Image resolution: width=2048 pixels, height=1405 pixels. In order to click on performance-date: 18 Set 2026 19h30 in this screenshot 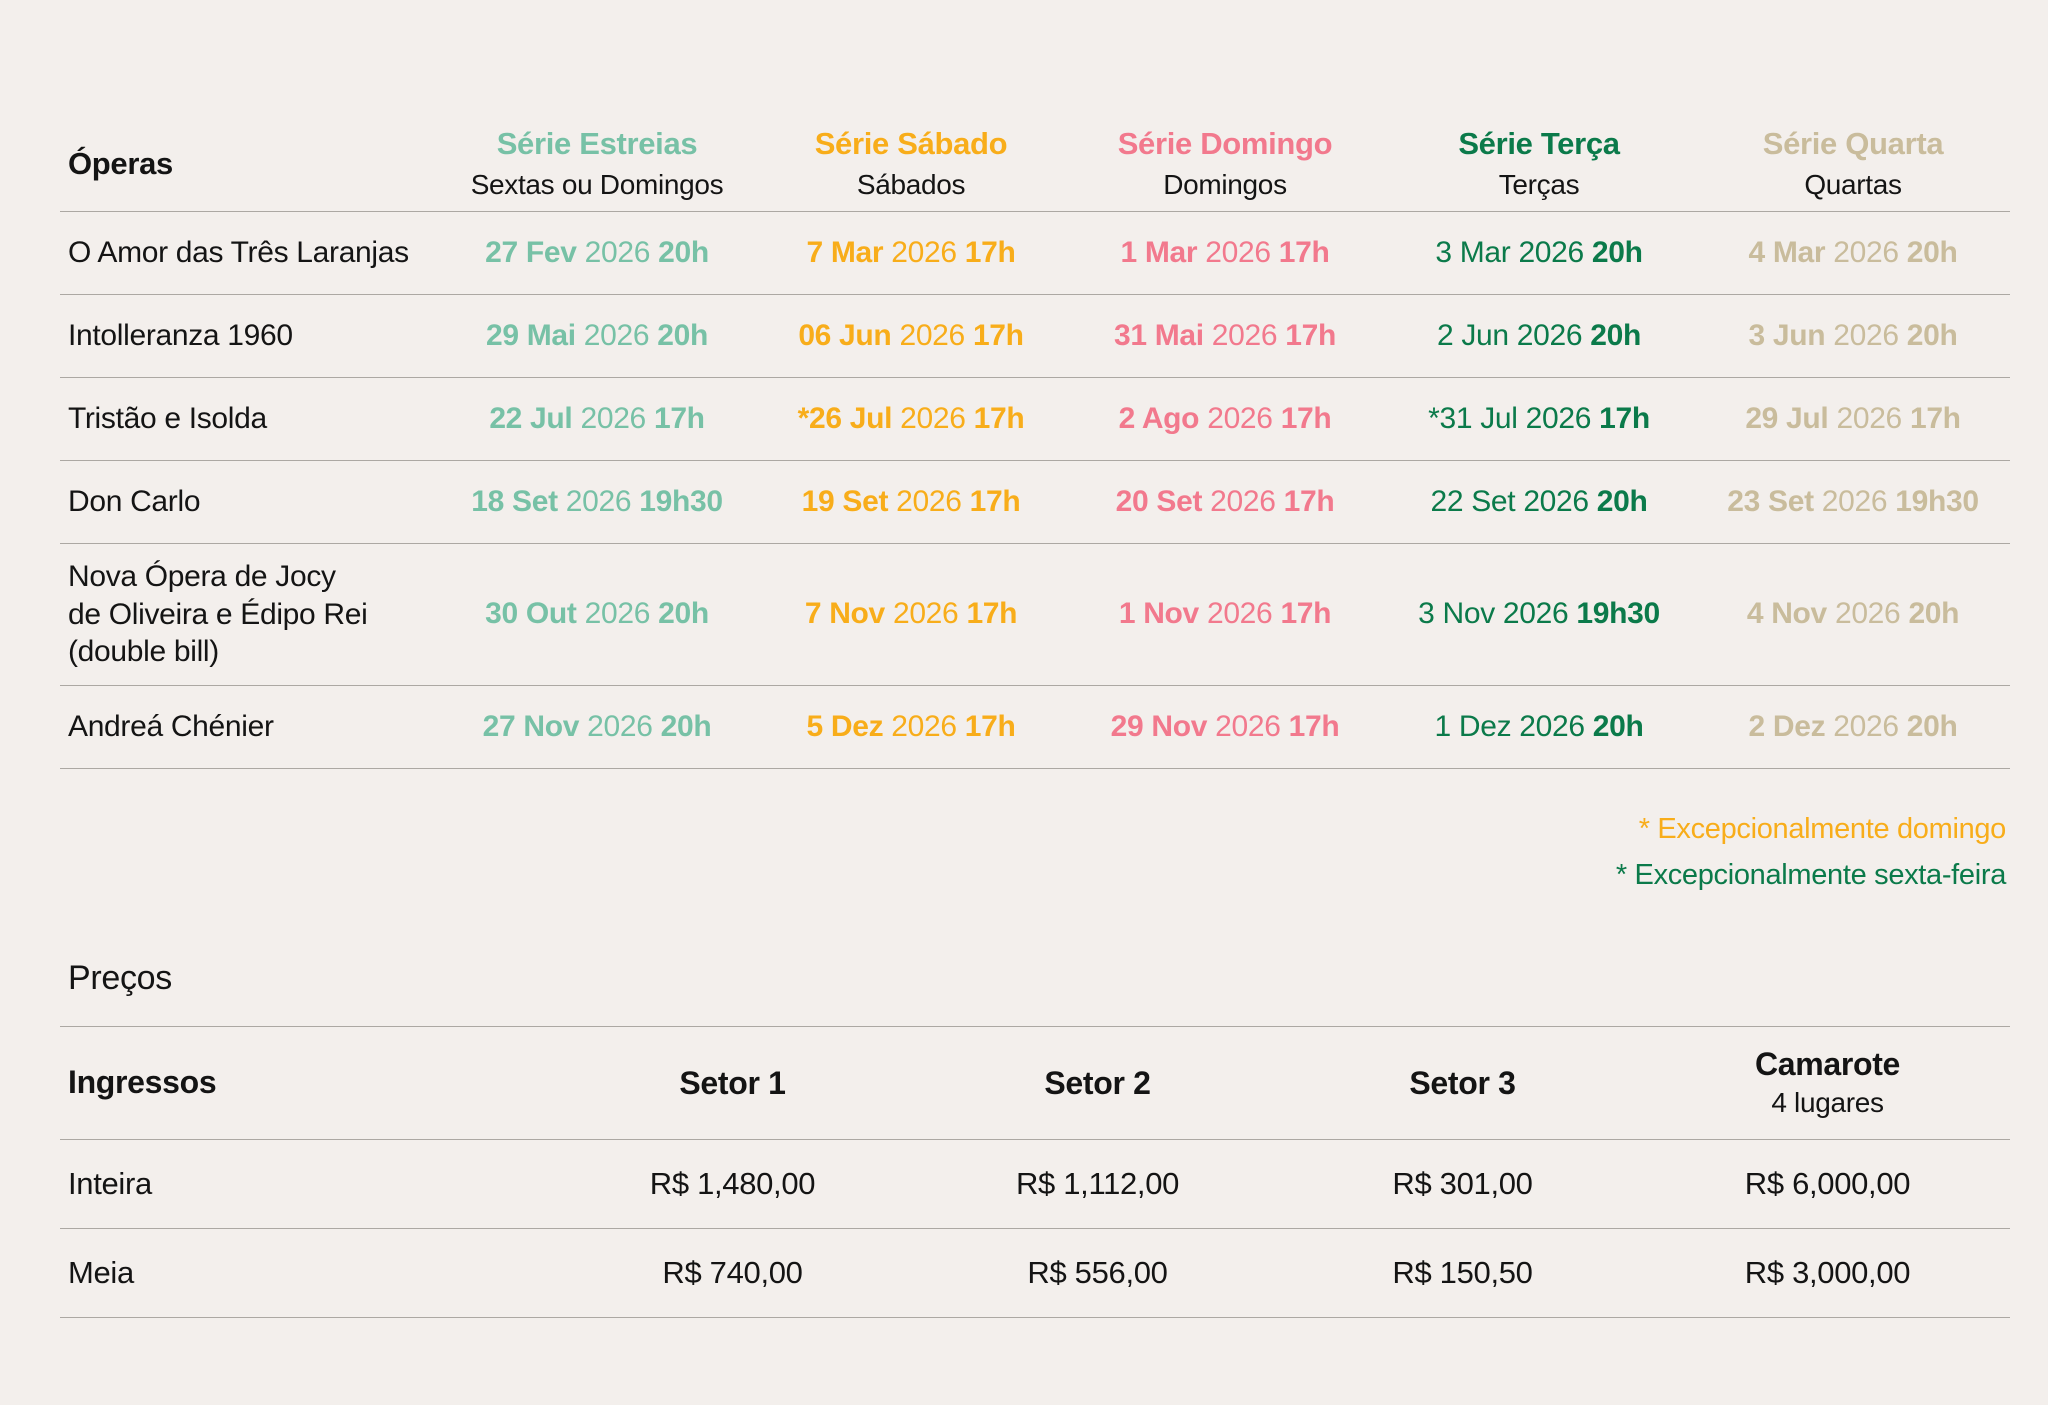, I will do `click(597, 502)`.